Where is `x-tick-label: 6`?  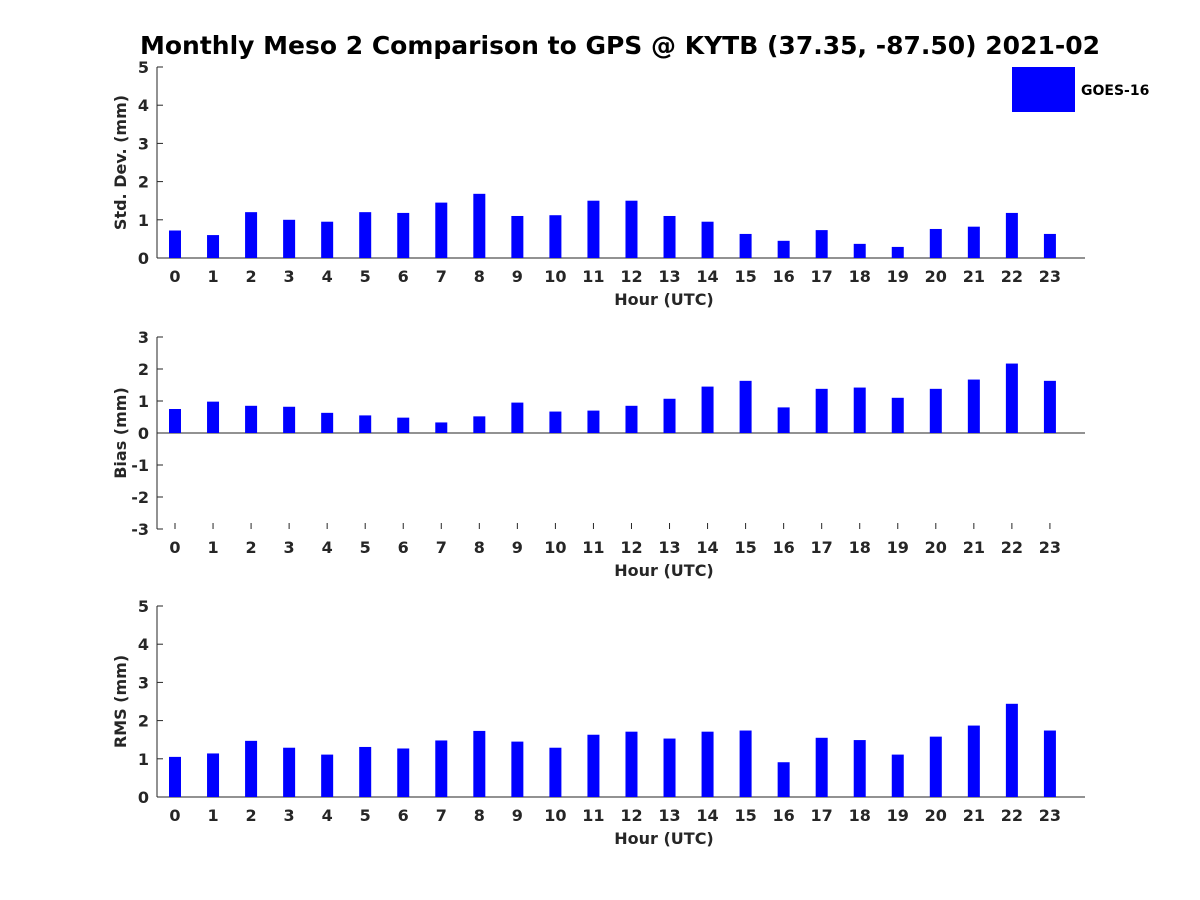 x-tick-label: 6 is located at coordinates (403, 276).